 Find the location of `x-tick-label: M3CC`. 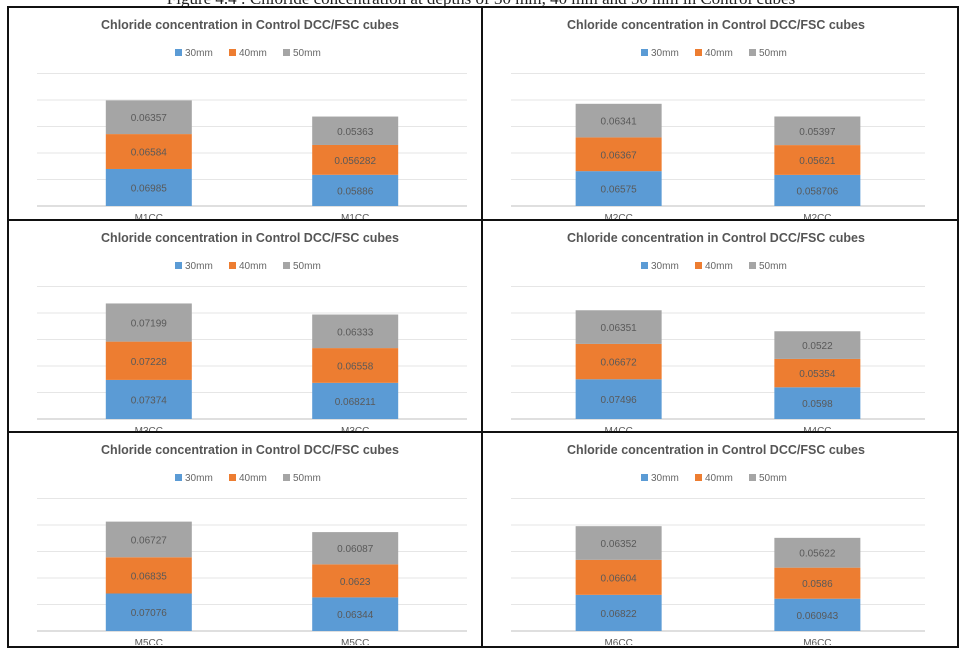

x-tick-label: M3CC is located at coordinates (149, 429).